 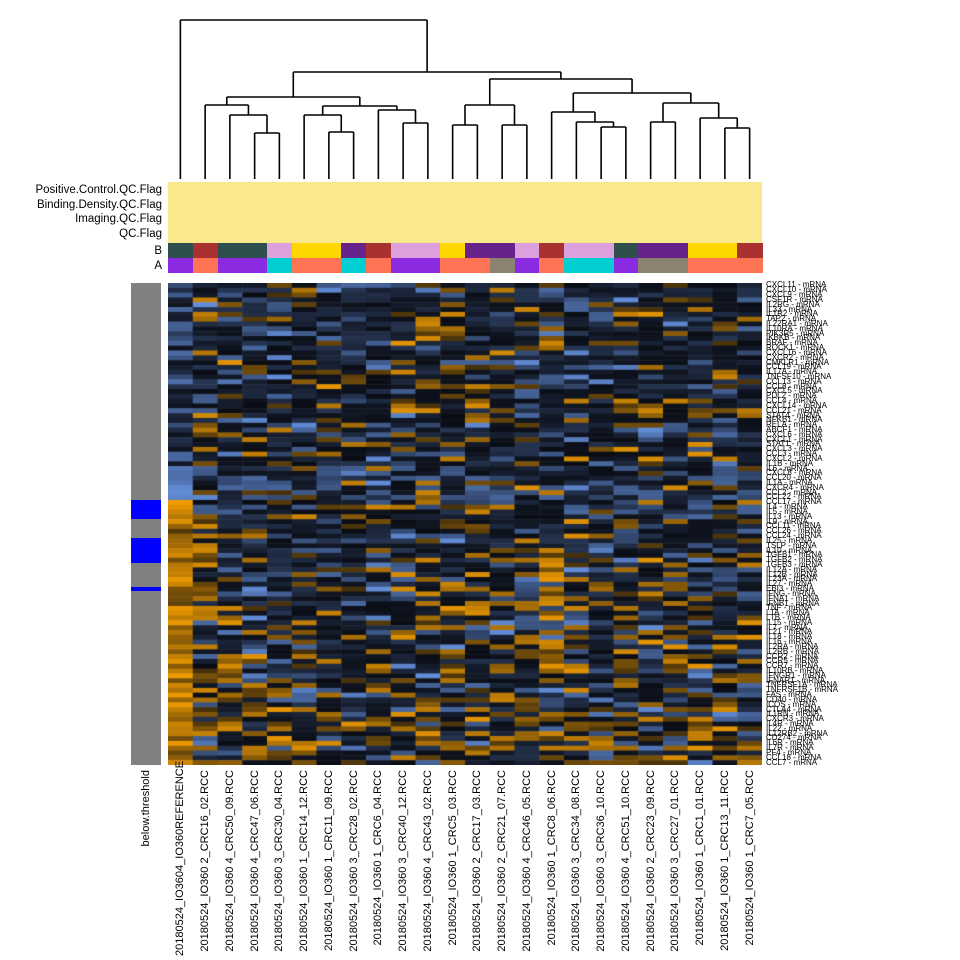 I want to click on gene-row-label: IL9 - mRNA, so click(x=787, y=521).